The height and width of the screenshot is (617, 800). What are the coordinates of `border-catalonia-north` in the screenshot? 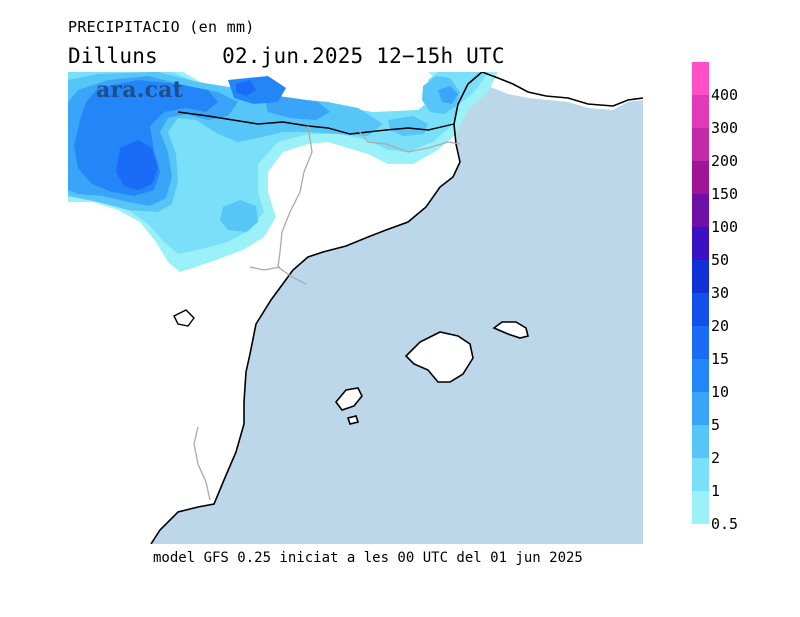 It's located at (409, 141).